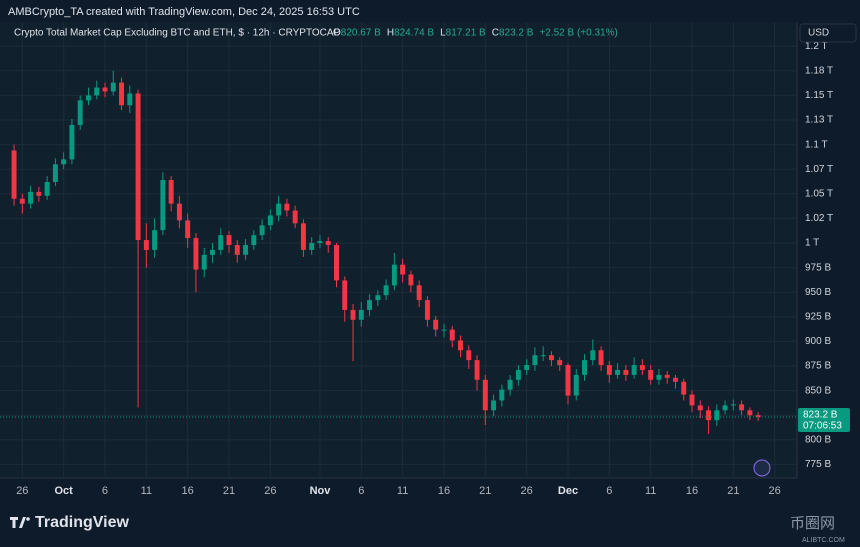 The image size is (860, 547). I want to click on y-tick-label: 1.18 T, so click(819, 70).